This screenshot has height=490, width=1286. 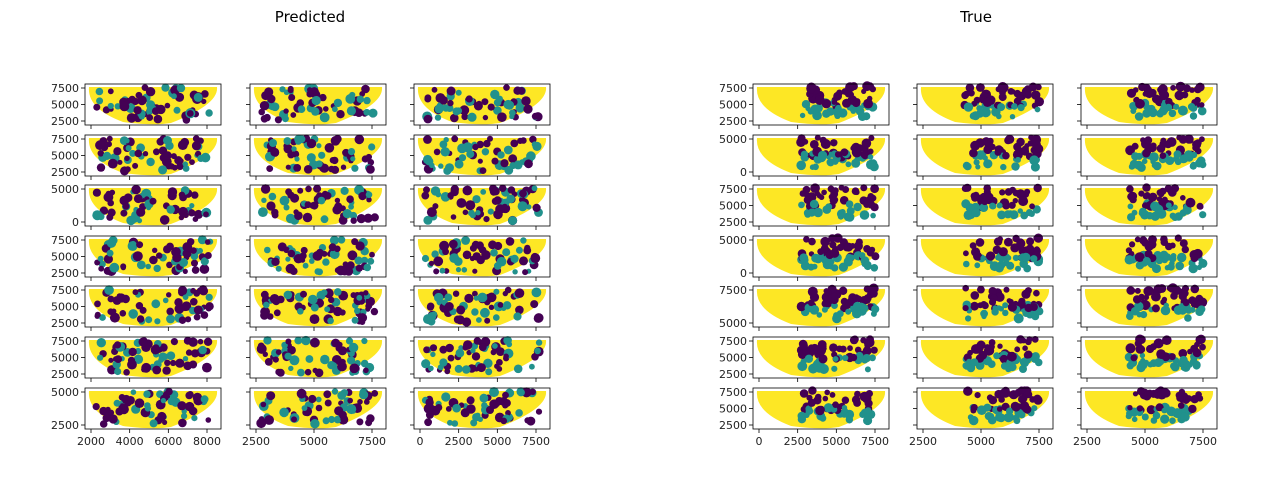 I want to click on subplot-panel, so click(x=480, y=106).